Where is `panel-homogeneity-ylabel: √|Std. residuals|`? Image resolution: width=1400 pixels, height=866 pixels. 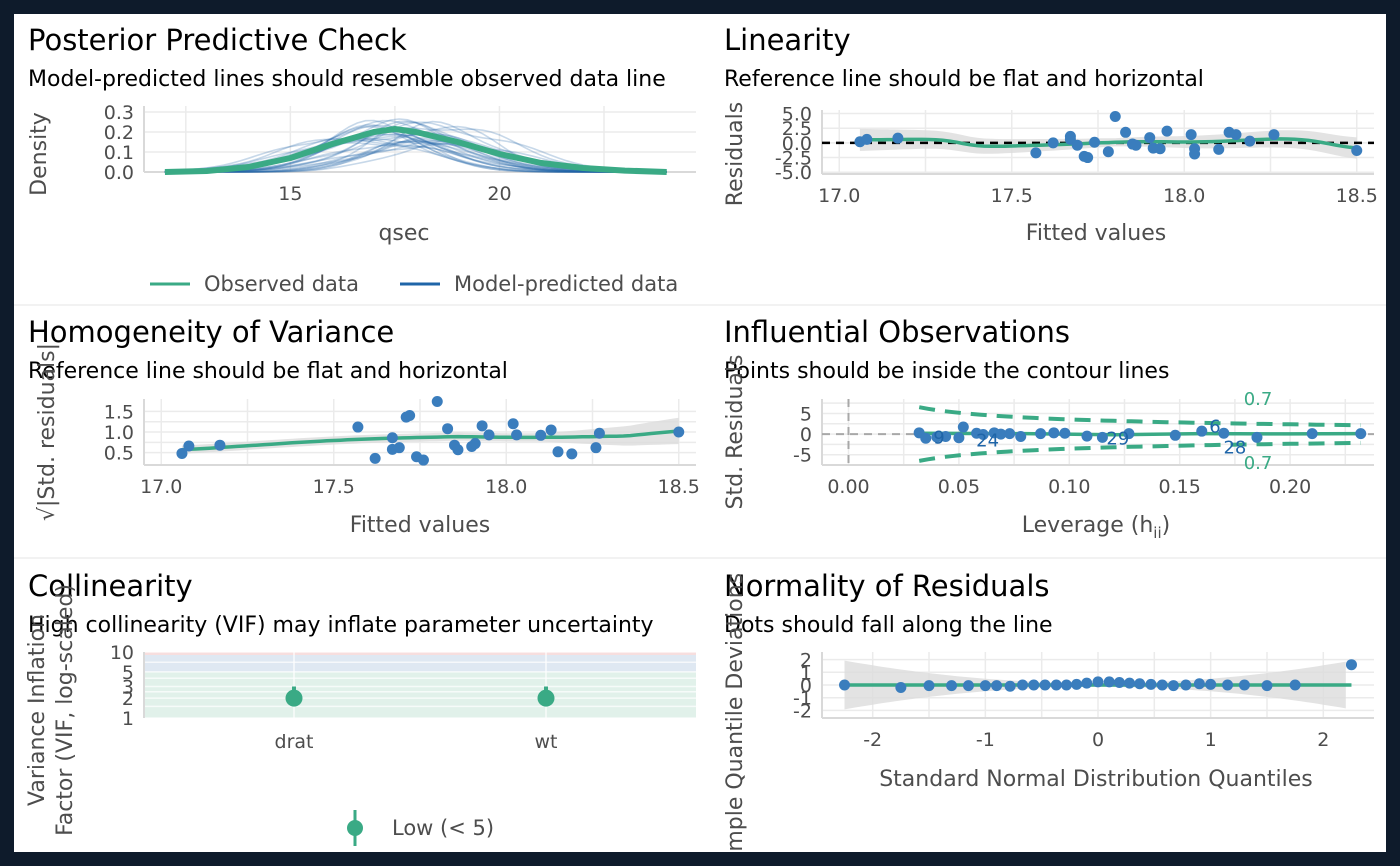
panel-homogeneity-ylabel: √|Std. residuals| is located at coordinates (47, 432).